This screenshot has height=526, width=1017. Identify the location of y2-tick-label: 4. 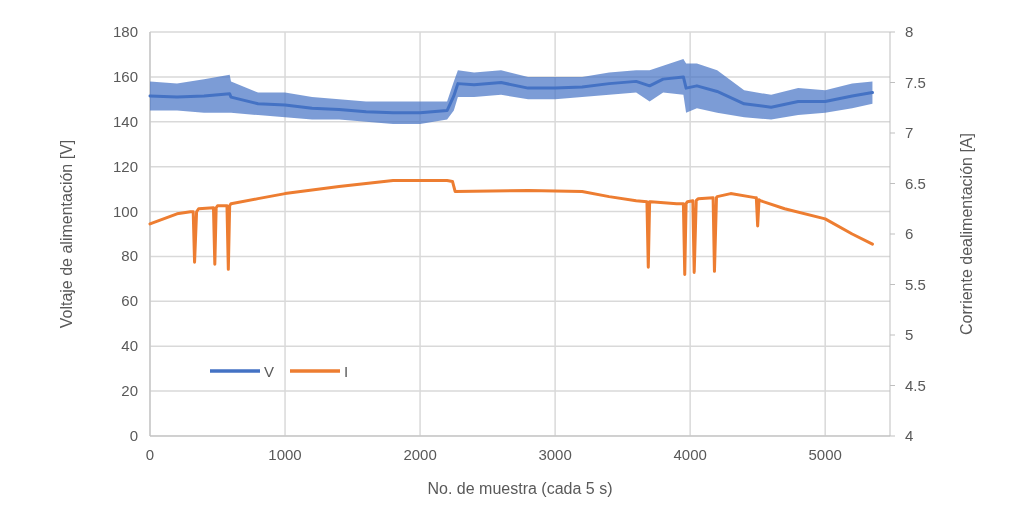
(909, 435).